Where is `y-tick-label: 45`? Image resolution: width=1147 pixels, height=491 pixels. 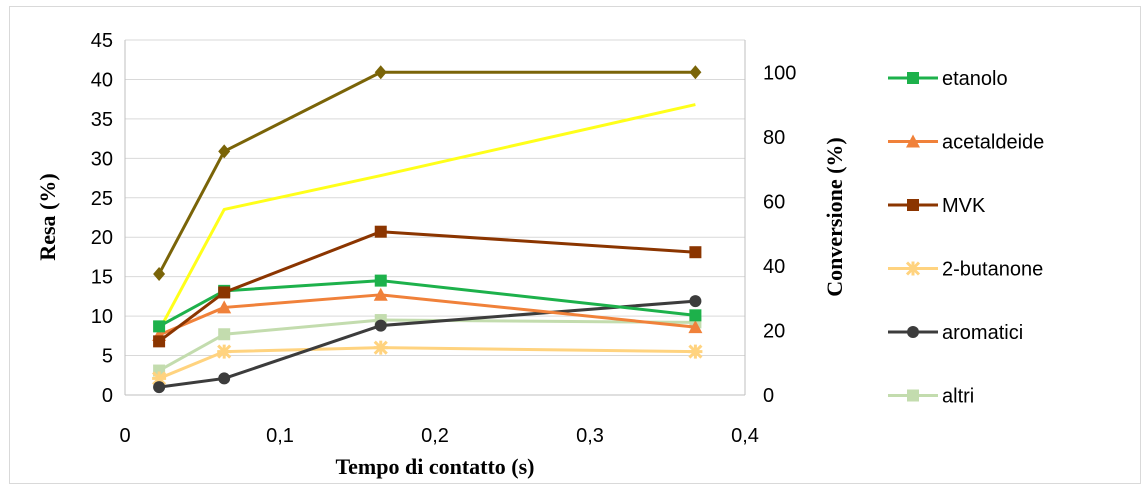
y-tick-label: 45 is located at coordinates (102, 41).